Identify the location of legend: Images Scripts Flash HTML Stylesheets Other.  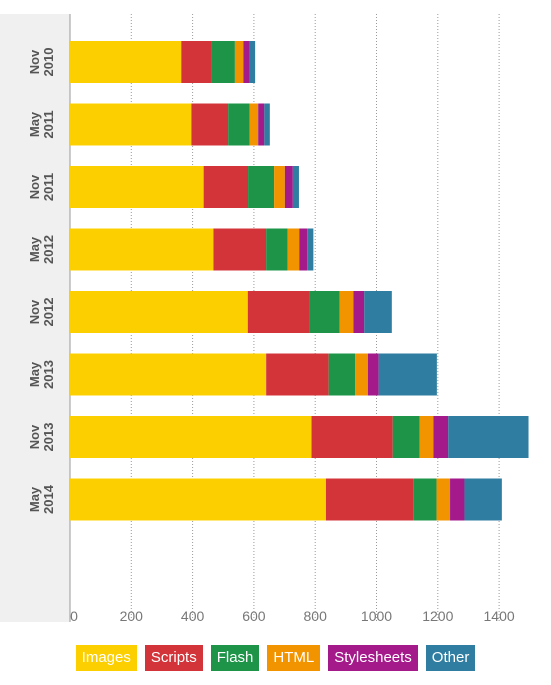
(275, 658).